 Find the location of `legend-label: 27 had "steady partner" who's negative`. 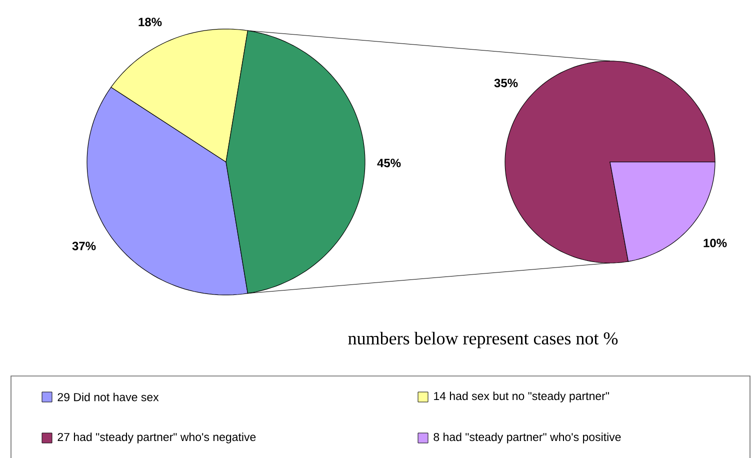

legend-label: 27 had "steady partner" who's negative is located at coordinates (157, 438).